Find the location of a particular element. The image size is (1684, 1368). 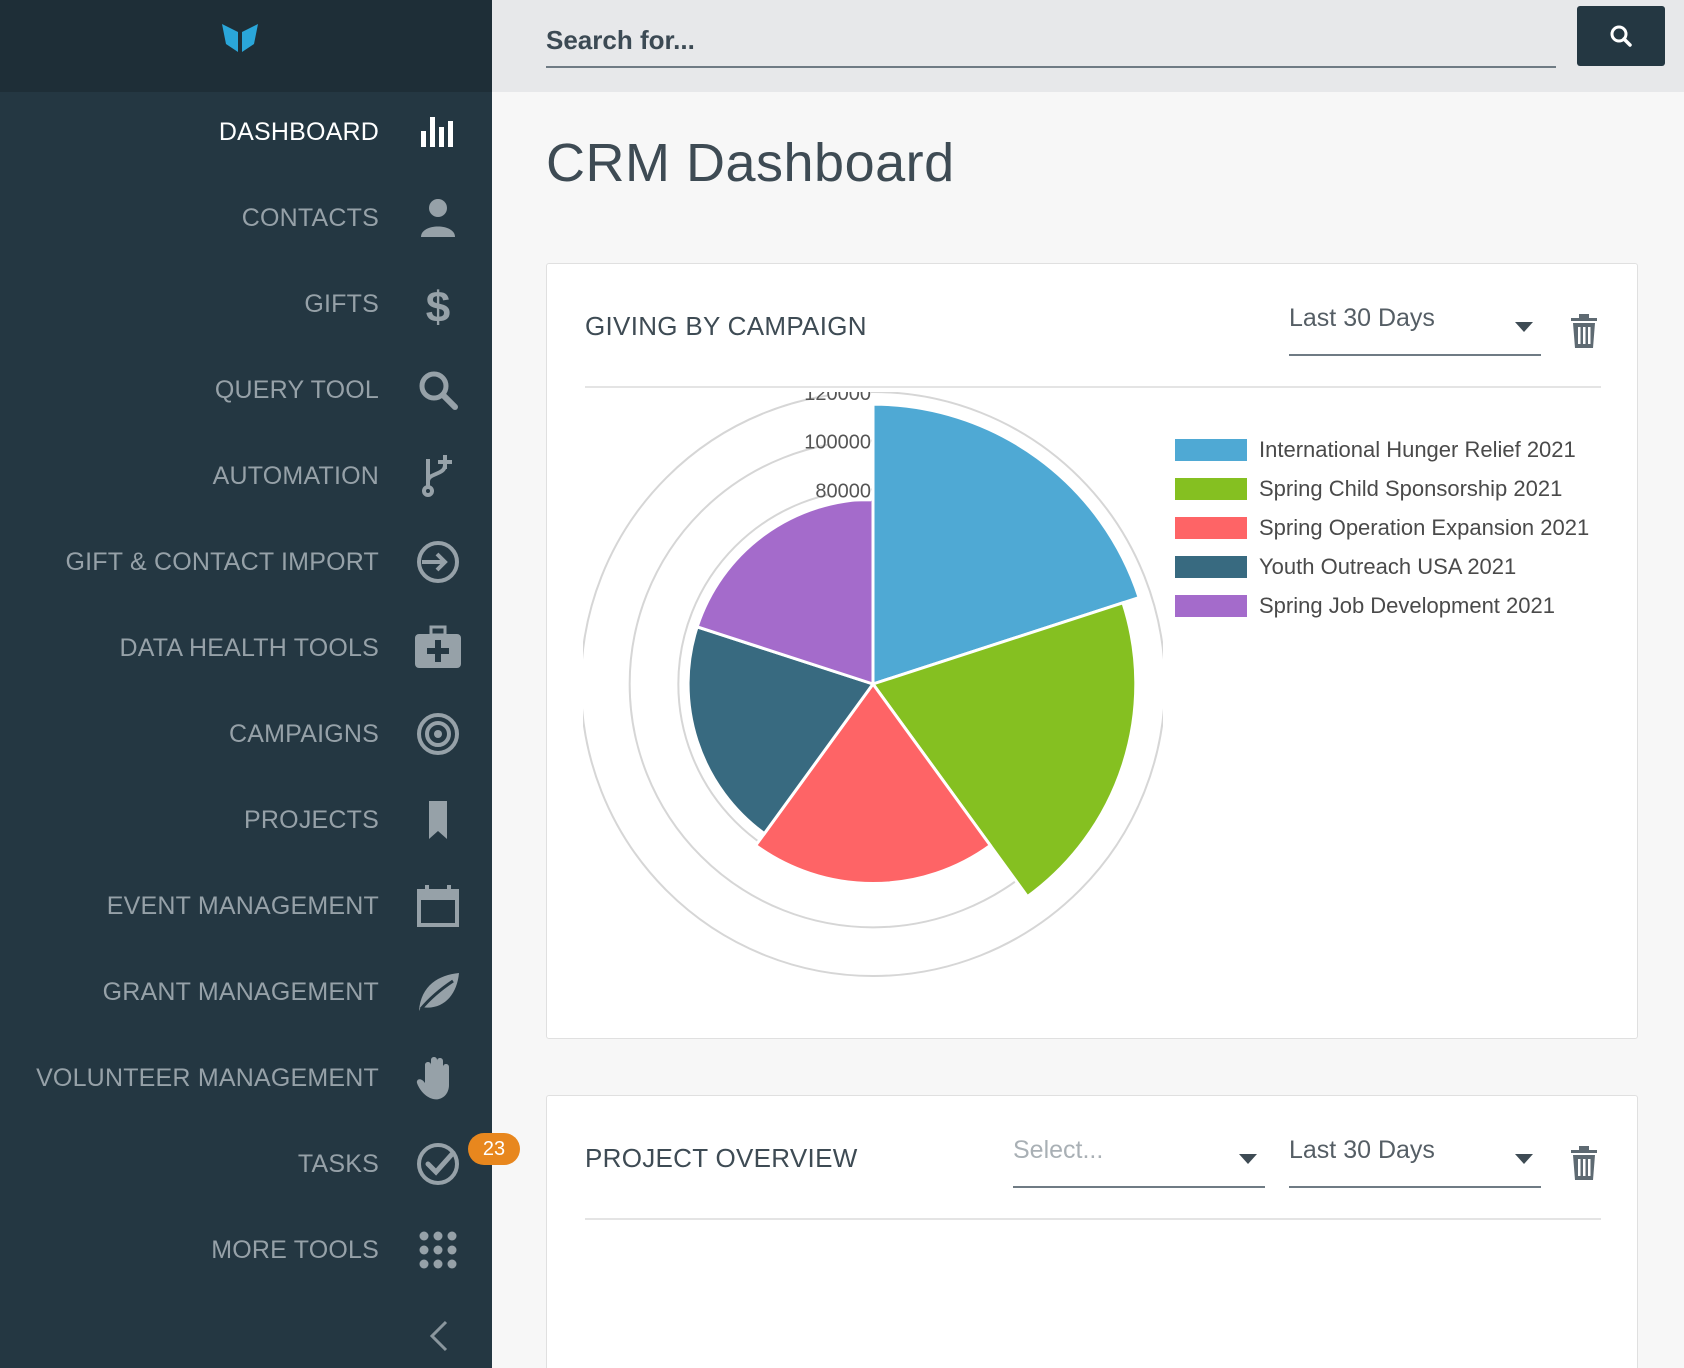

sidebar-item-label: AUTOMATION is located at coordinates (295, 476).